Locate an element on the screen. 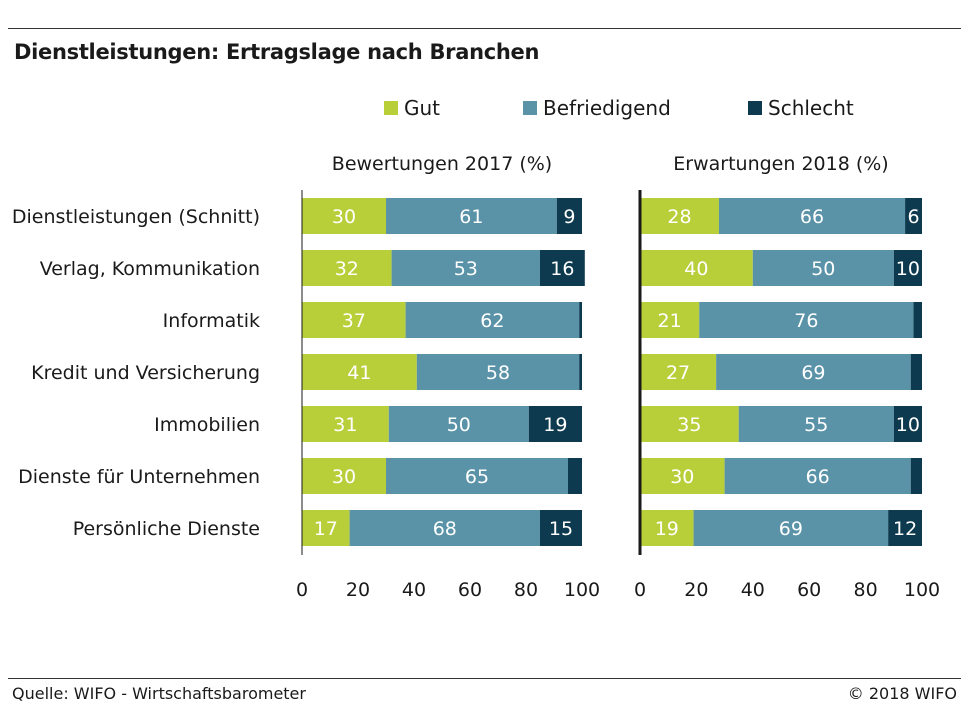 The width and height of the screenshot is (969, 709). data-label-gut-1-5: 30 is located at coordinates (682, 477).